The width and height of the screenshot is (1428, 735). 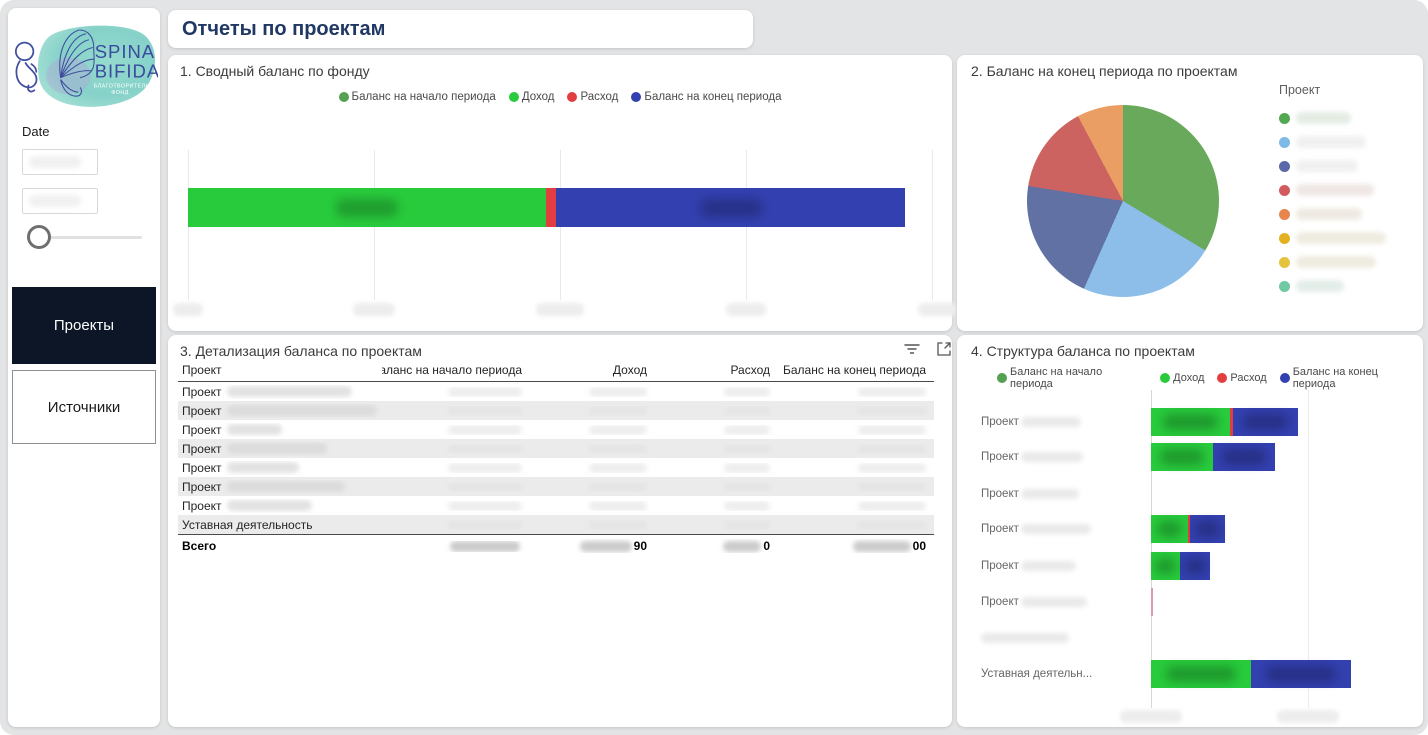 I want to click on page-title: Отчеты по проектам, so click(x=284, y=29).